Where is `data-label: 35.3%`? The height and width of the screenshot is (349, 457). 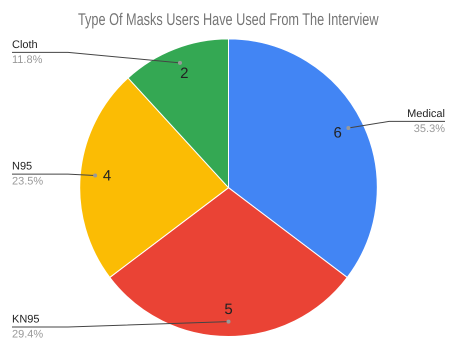
data-label: 35.3% is located at coordinates (430, 128).